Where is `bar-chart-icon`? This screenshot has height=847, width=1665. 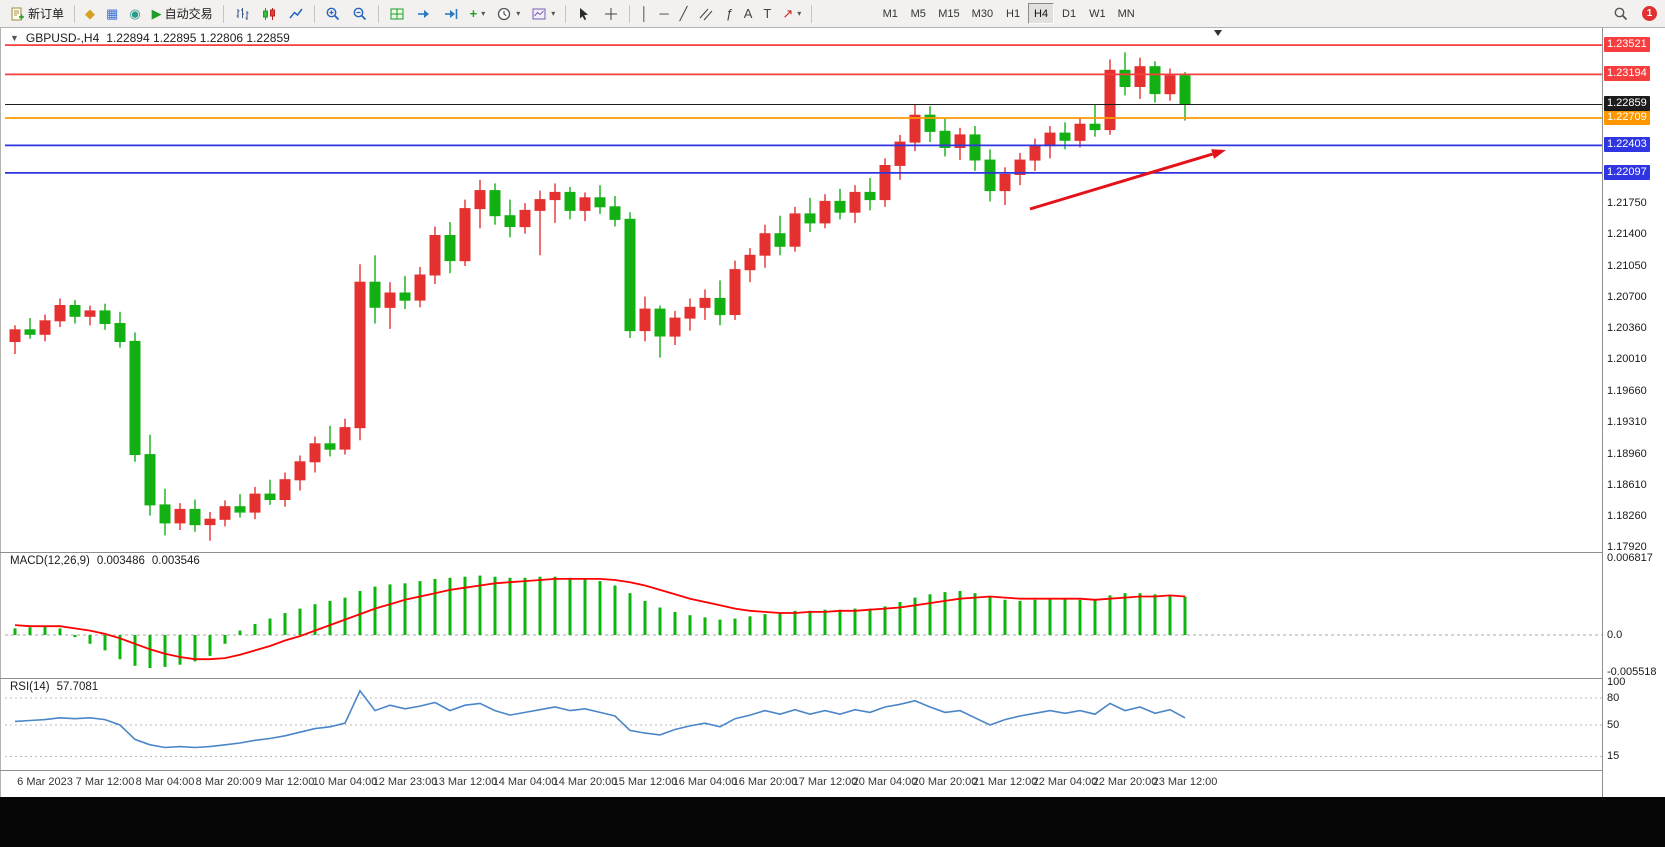
bar-chart-icon is located at coordinates (242, 13).